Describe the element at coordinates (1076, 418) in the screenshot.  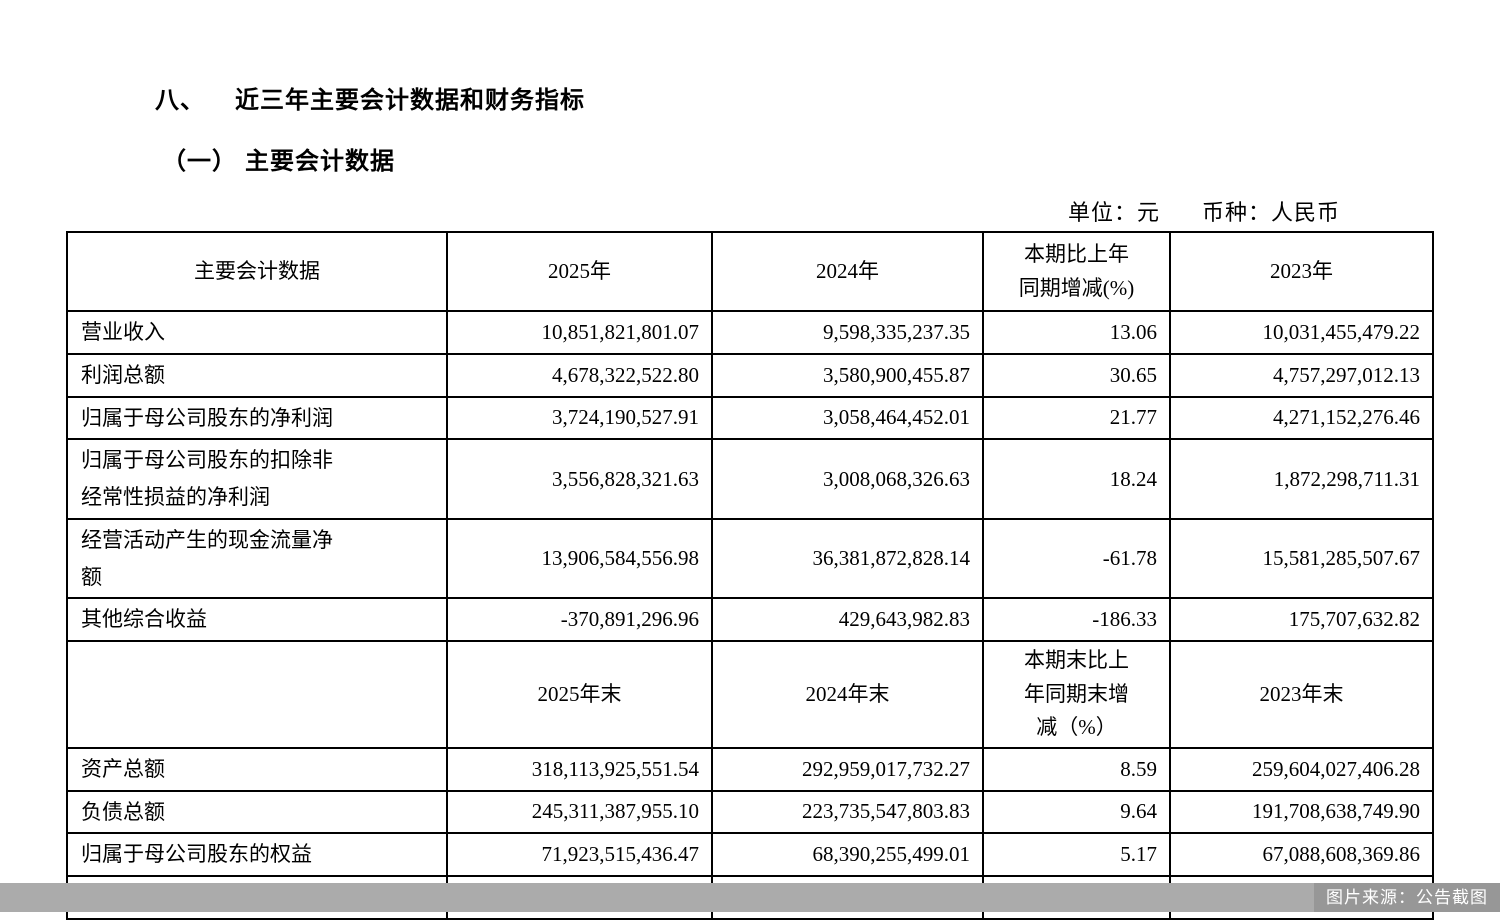
I see `value-change: 21.77` at that location.